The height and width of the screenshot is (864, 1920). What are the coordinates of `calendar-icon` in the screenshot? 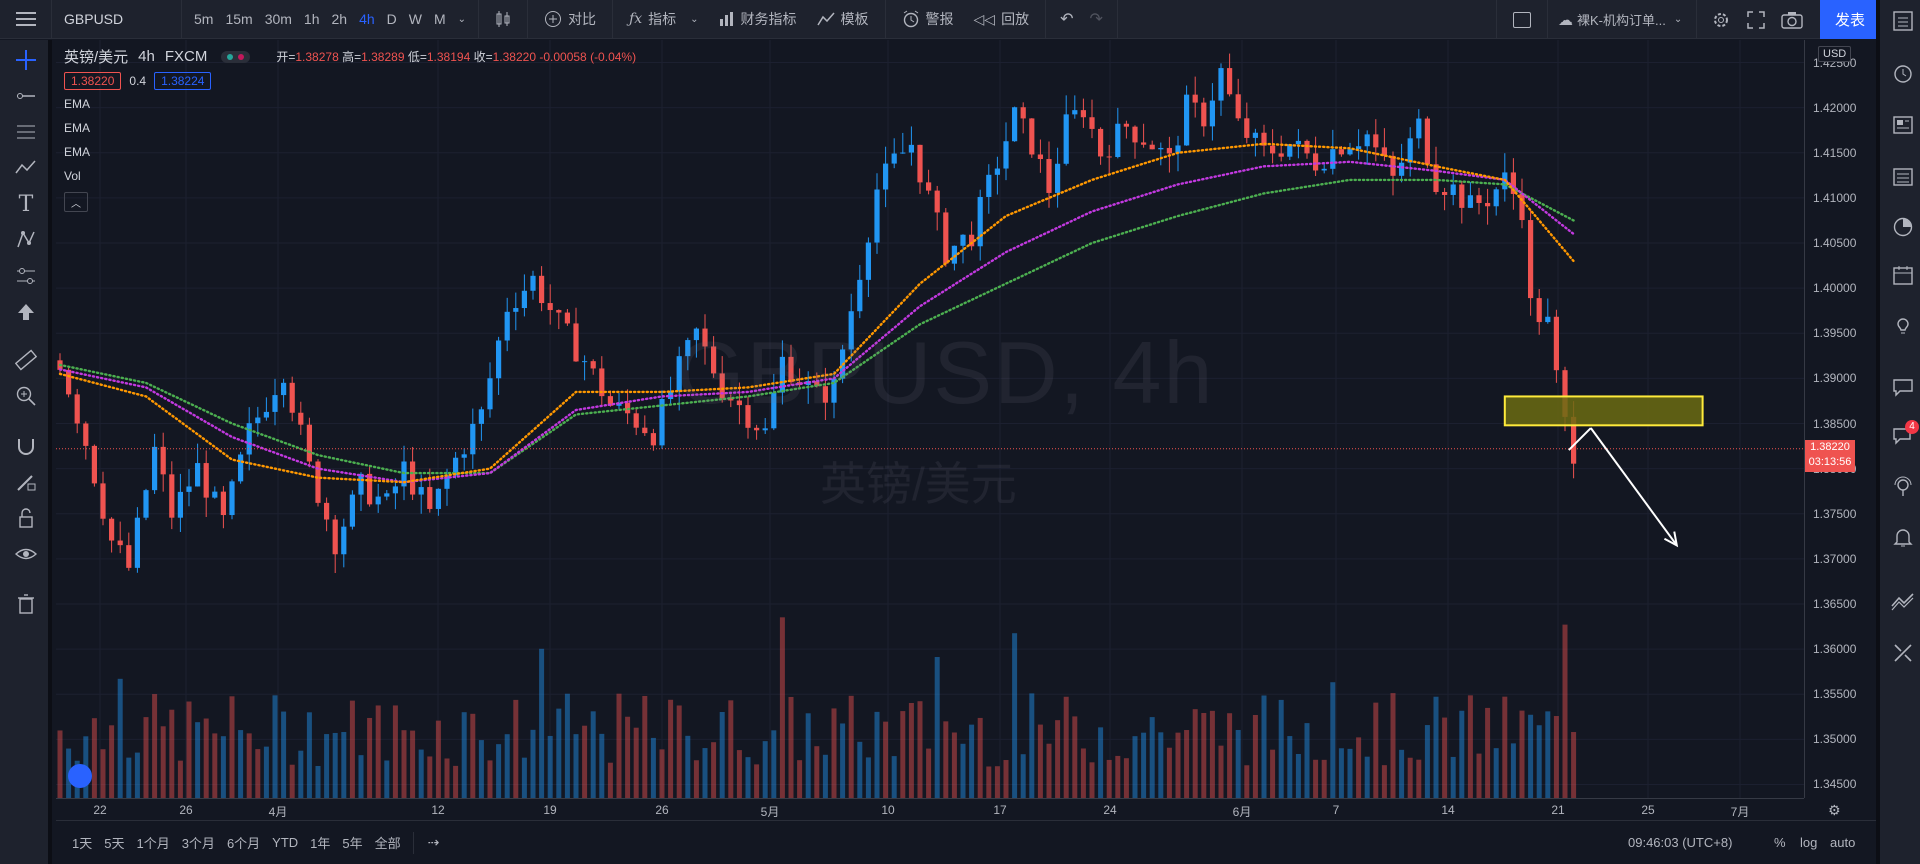 It's located at (1903, 275).